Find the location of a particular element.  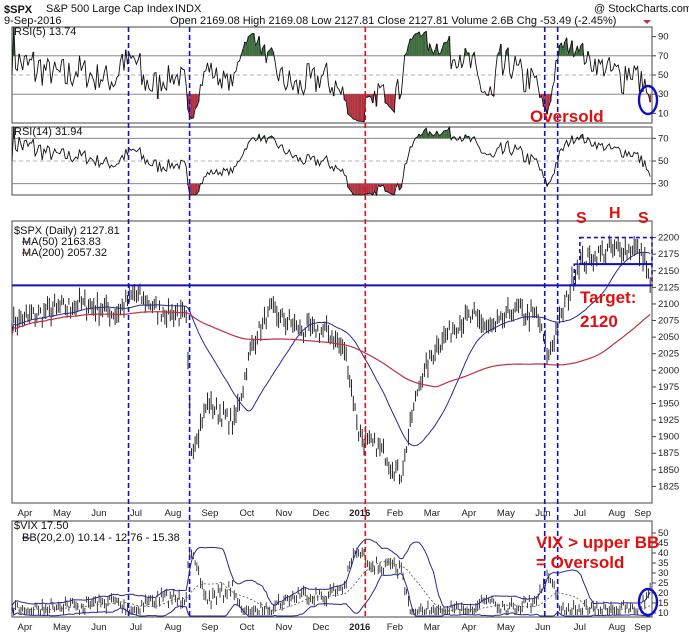

oversold-circle-rsi is located at coordinates (648, 100).